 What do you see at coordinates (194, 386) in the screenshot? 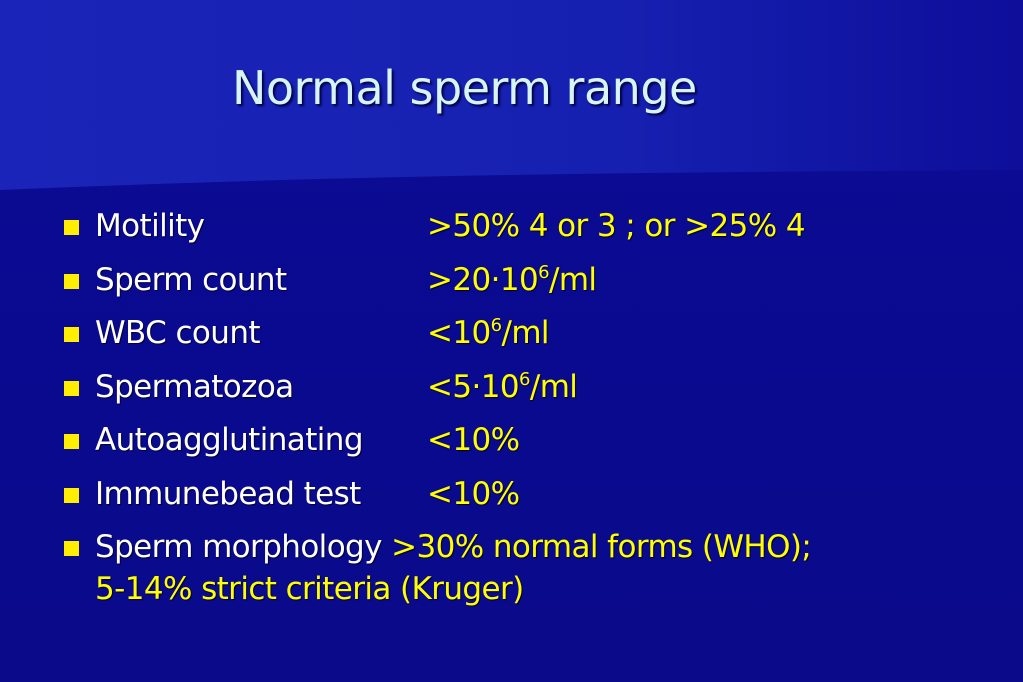
I see `item-label: Spermatozoa` at bounding box center [194, 386].